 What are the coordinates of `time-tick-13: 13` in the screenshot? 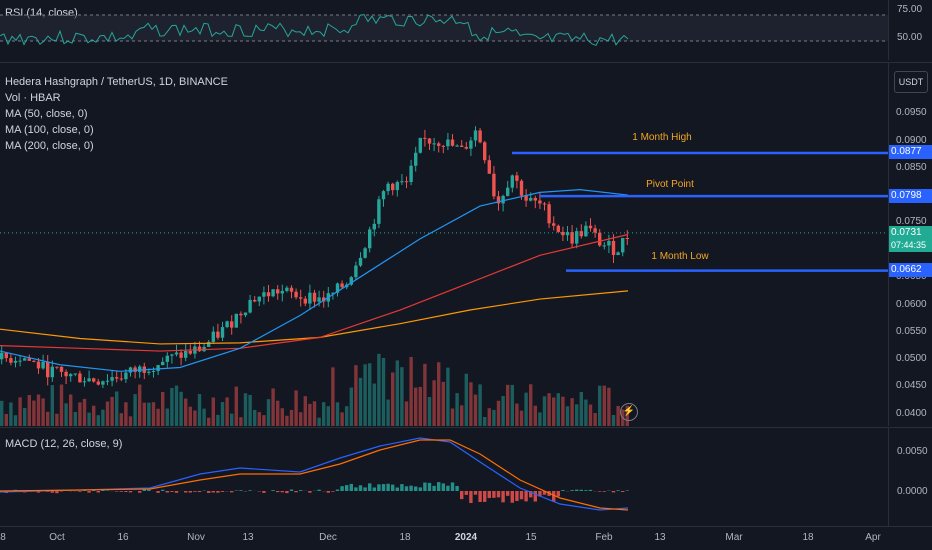 It's located at (660, 537).